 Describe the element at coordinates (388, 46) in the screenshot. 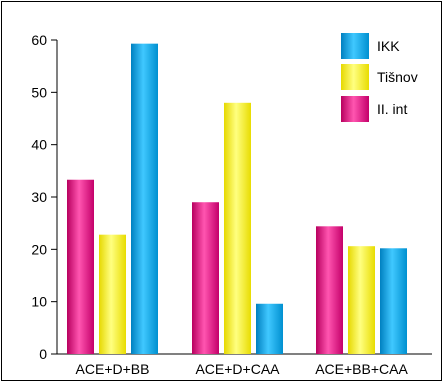

I see `legend-label: IKK` at that location.